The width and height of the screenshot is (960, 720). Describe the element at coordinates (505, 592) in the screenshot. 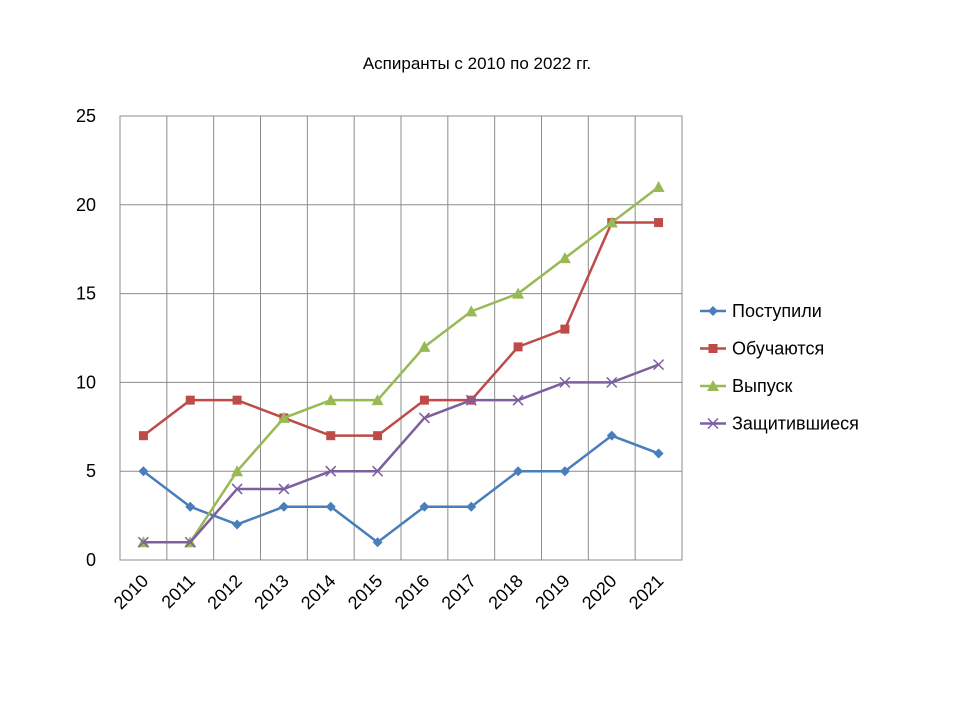

I see `x-tick-label: 2018` at that location.